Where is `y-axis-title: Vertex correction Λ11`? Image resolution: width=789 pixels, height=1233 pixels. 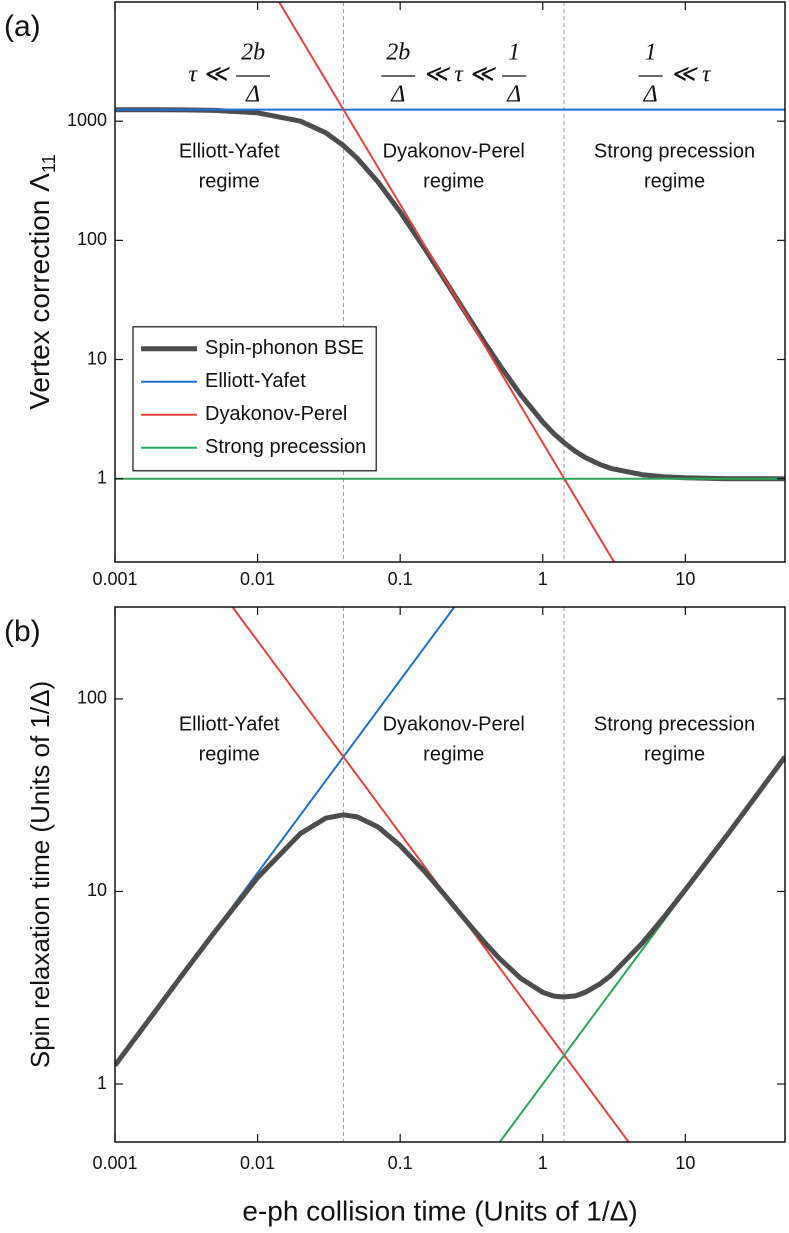
y-axis-title: Vertex correction Λ11 is located at coordinates (41, 281).